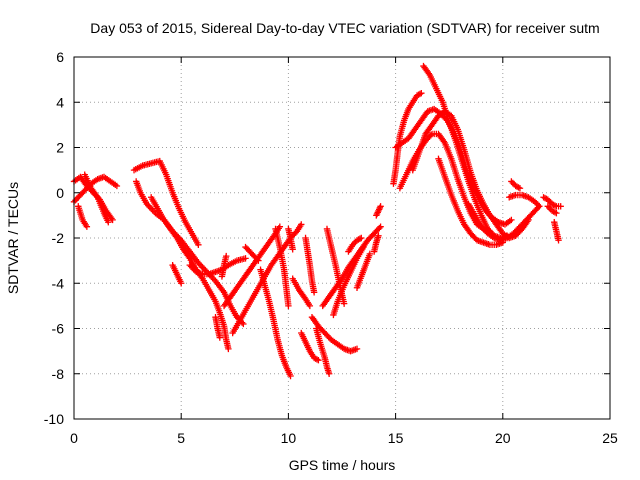 The image size is (640, 480). What do you see at coordinates (58, 283) in the screenshot?
I see `y-tick-label: -4` at bounding box center [58, 283].